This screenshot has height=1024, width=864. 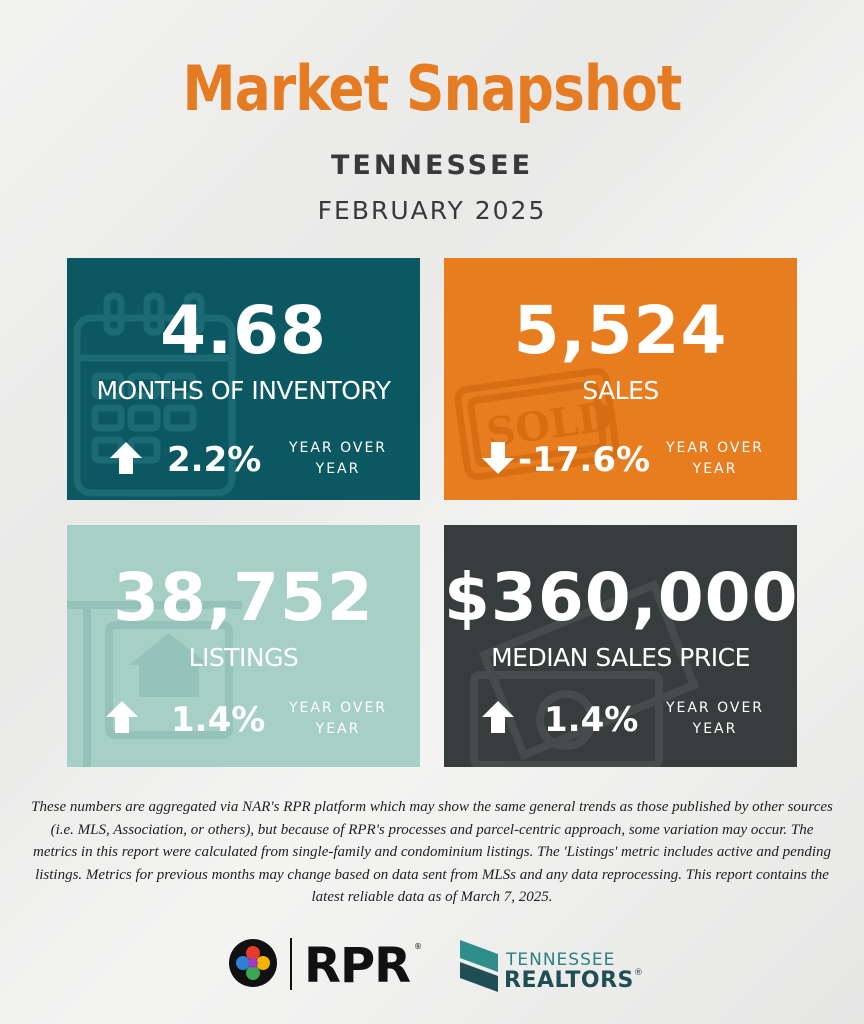 I want to click on card-listings: 38,752 LISTINGS 1.4% YEAR OVER YEAR, so click(x=243, y=646).